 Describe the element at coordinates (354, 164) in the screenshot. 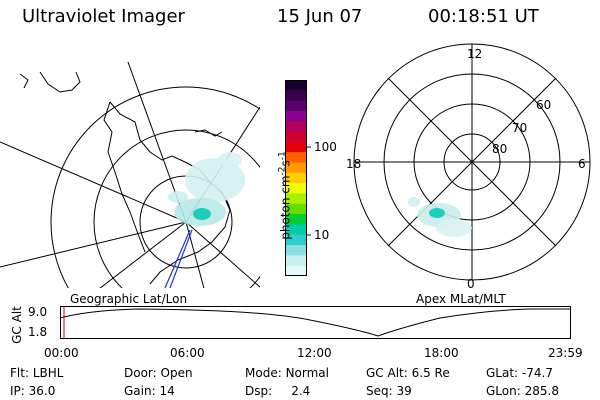

I see `mlt-label-18: 18` at that location.